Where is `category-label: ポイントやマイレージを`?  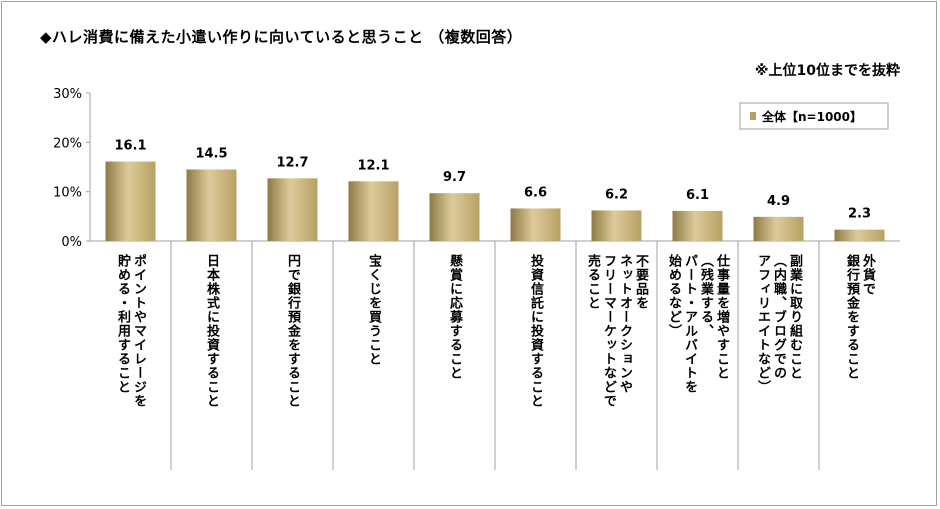 category-label: ポイントやマイレージを is located at coordinates (139, 330).